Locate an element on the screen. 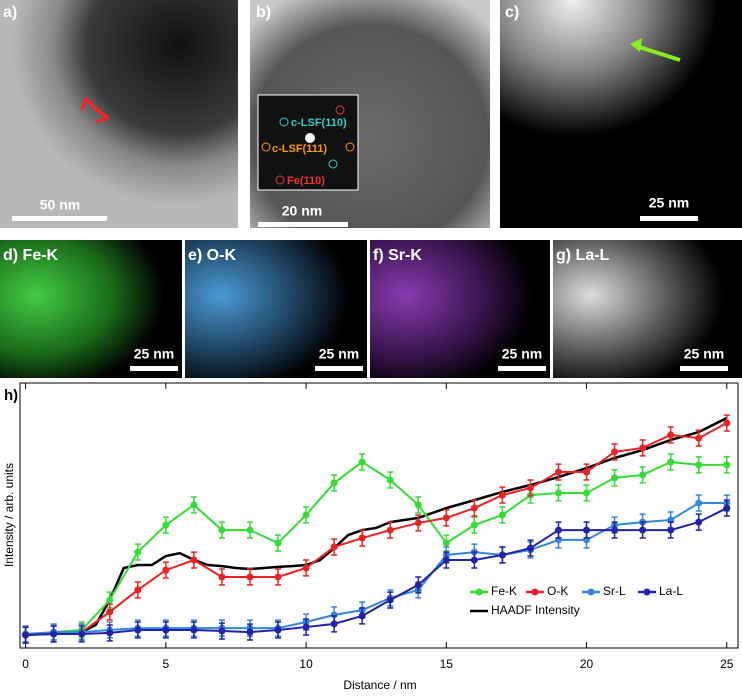  arrow is located at coordinates (658, 53).